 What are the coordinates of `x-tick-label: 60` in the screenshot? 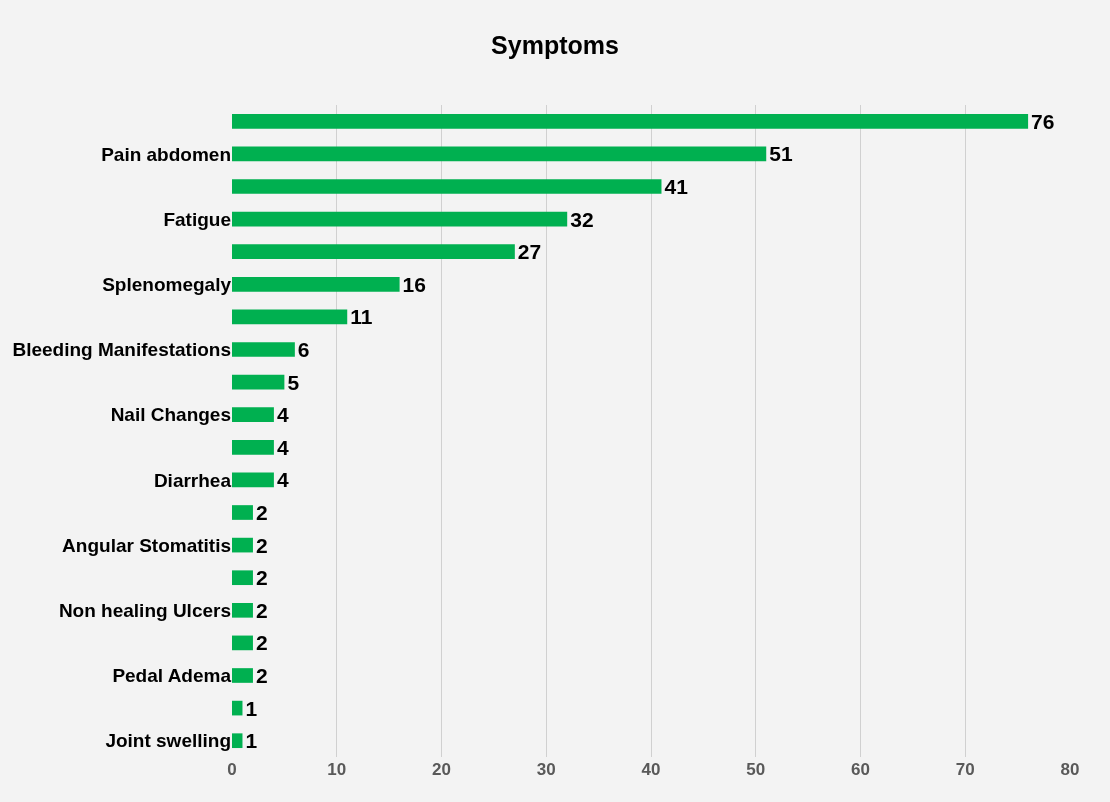 It's located at (860, 769).